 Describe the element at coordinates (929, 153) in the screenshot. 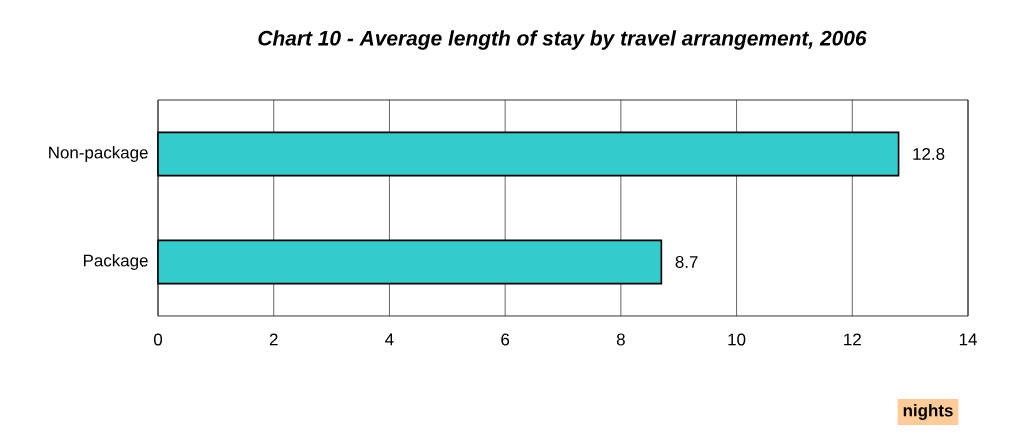

I see `data-label: 12.8` at that location.